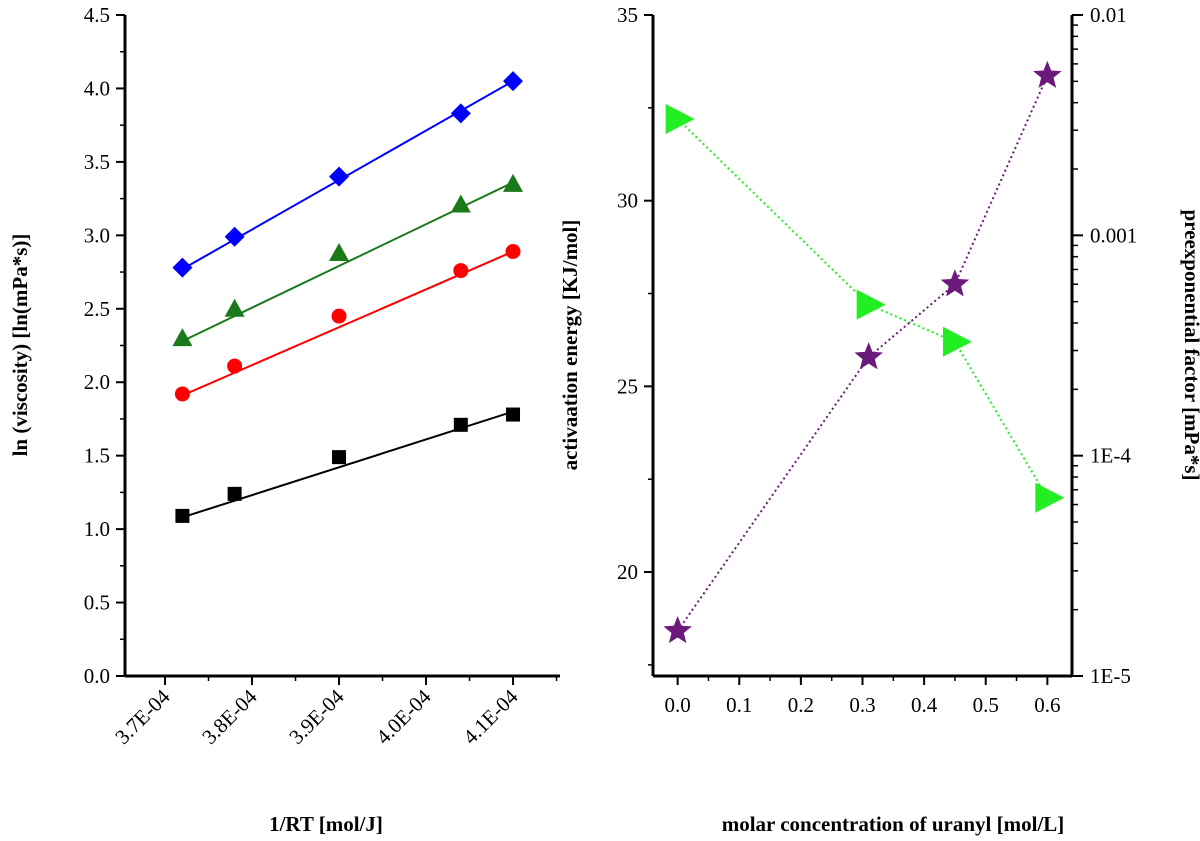 Image resolution: width=1200 pixels, height=841 pixels. I want to click on y-tick-label: 0.0, so click(97, 676).